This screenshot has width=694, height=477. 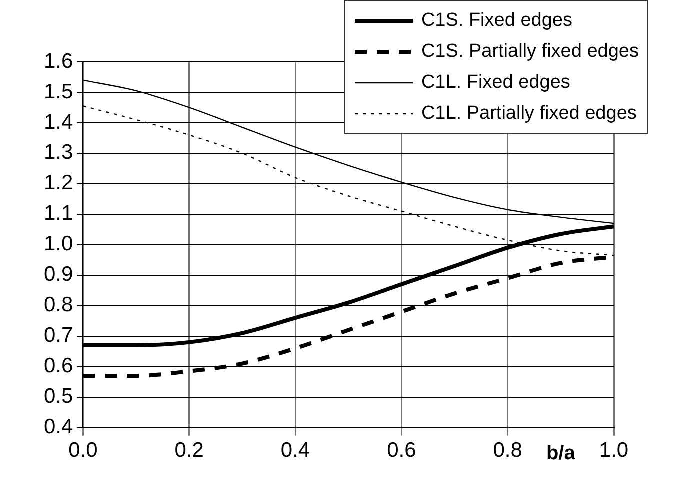 What do you see at coordinates (401, 450) in the screenshot?
I see `x-tick-label: 0.6` at bounding box center [401, 450].